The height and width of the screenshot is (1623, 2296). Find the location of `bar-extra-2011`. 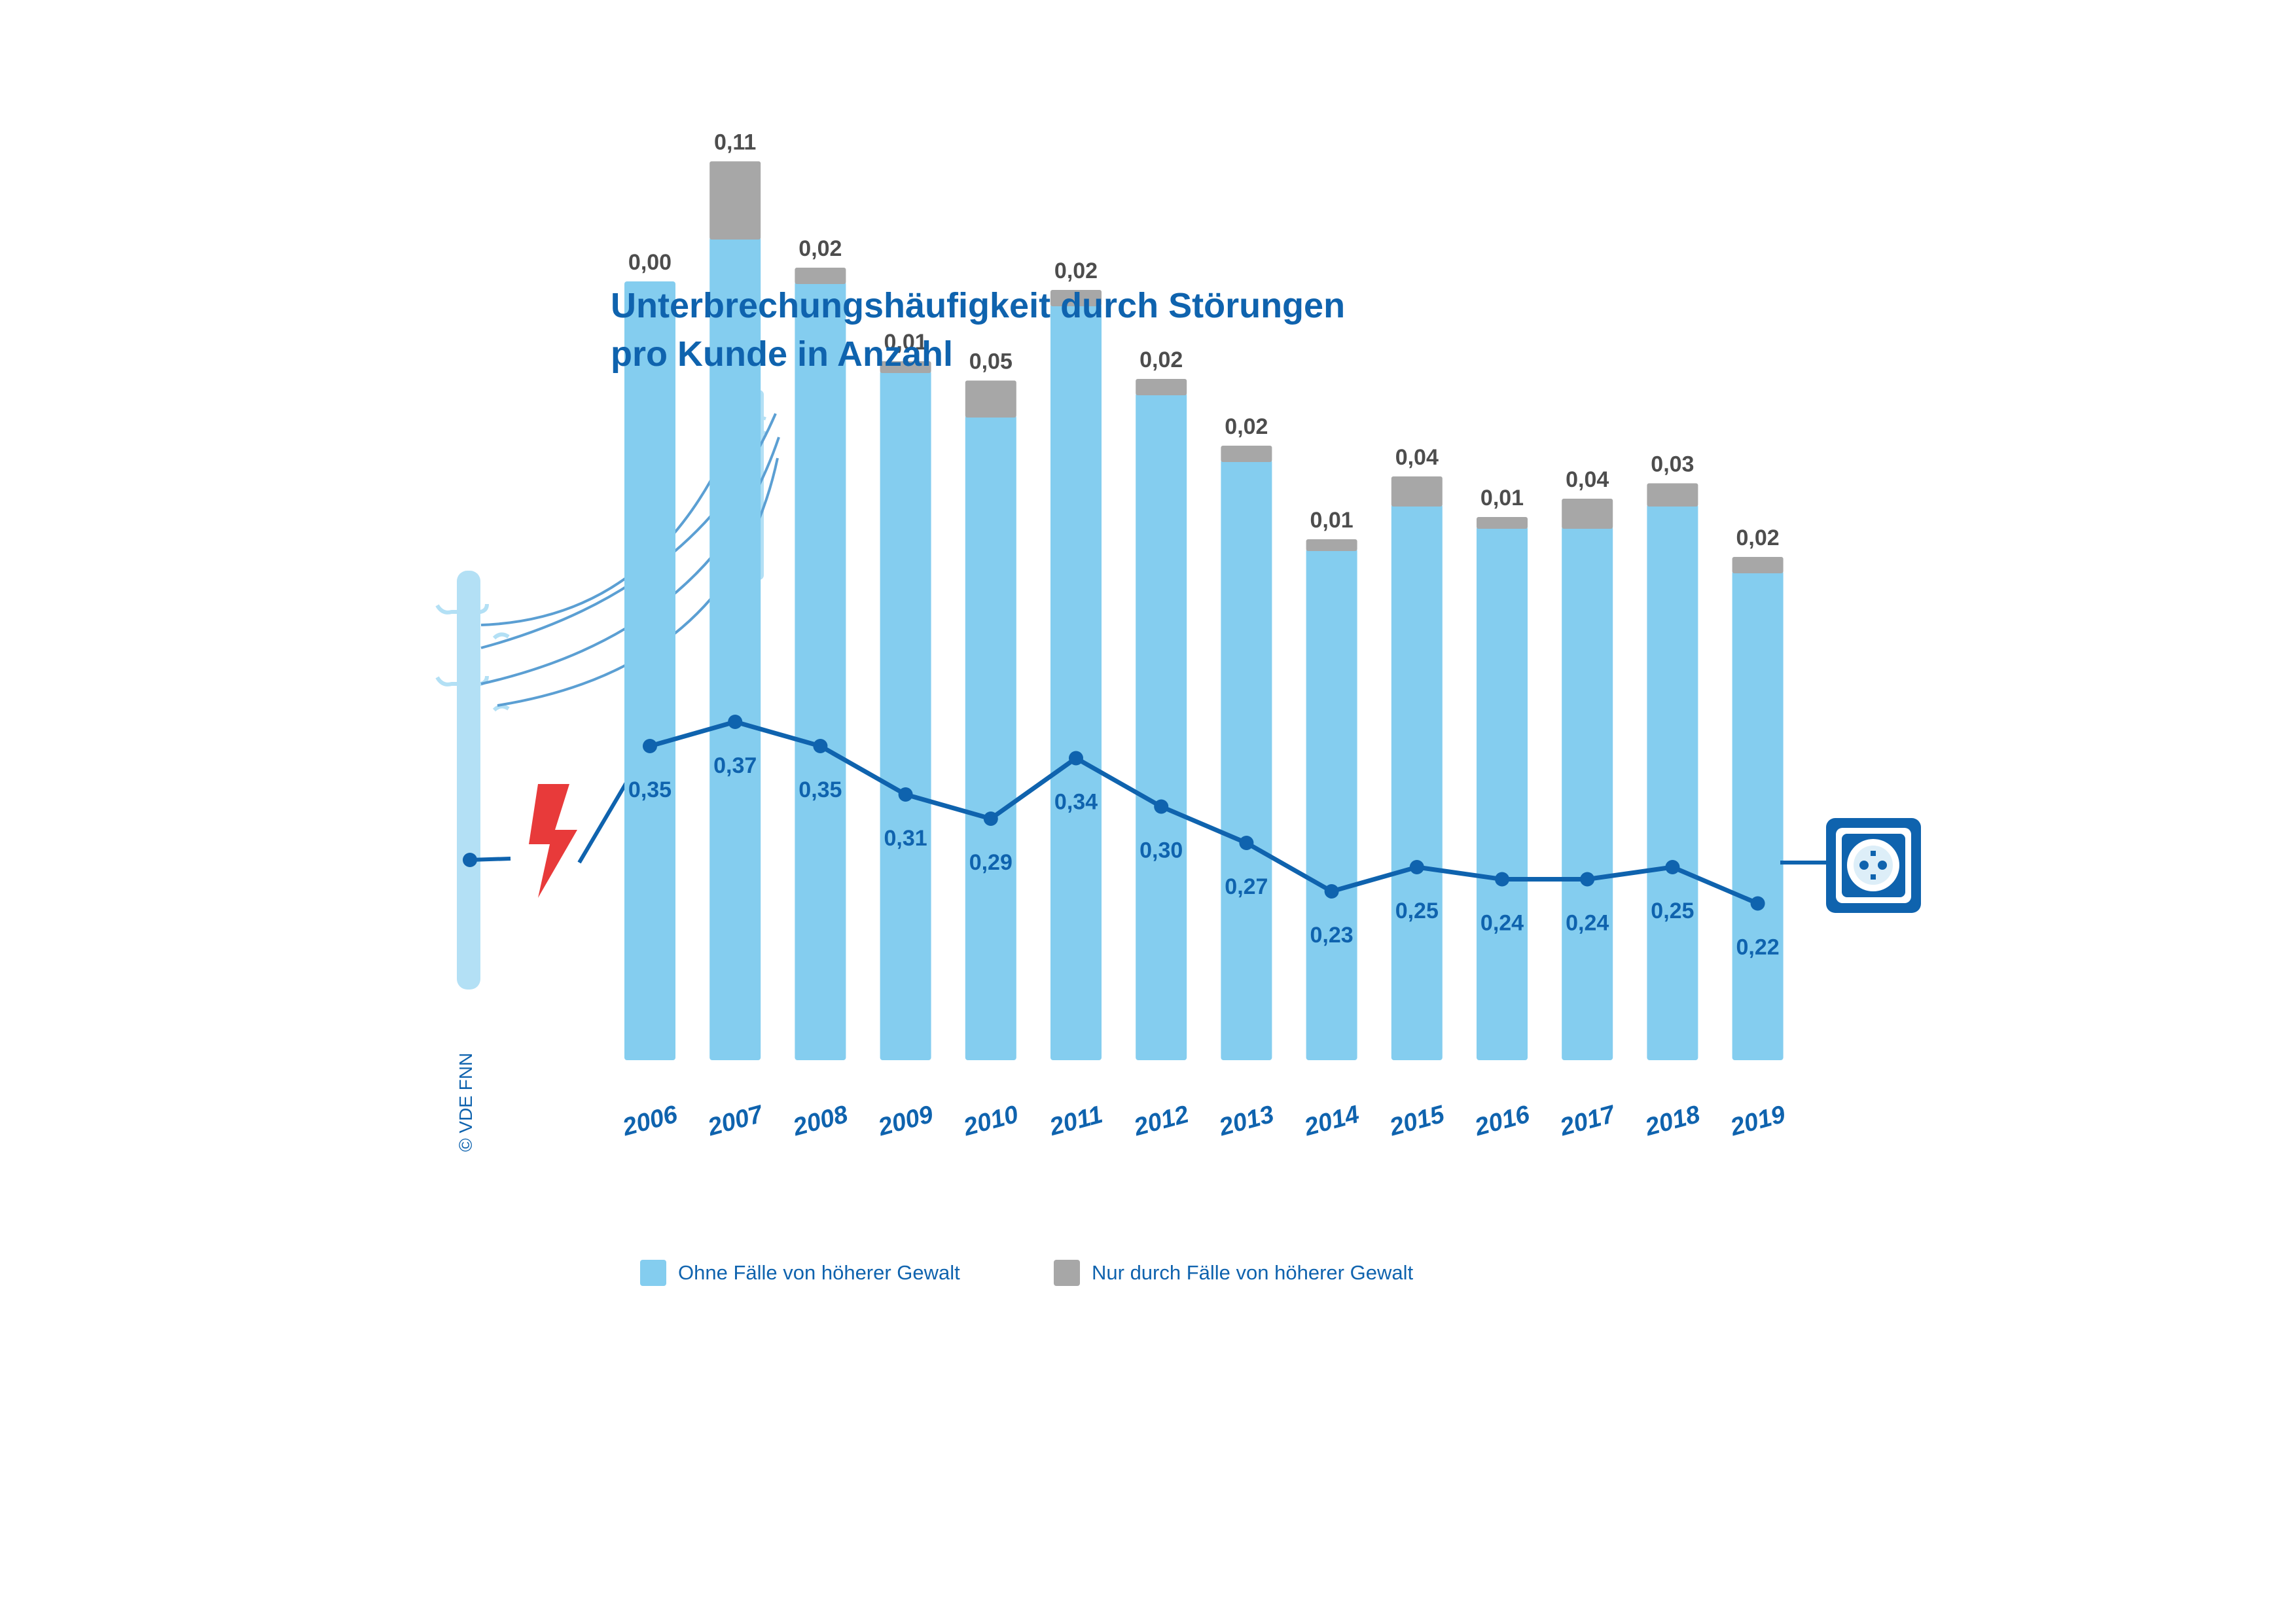

bar-extra-2011 is located at coordinates (1076, 298).